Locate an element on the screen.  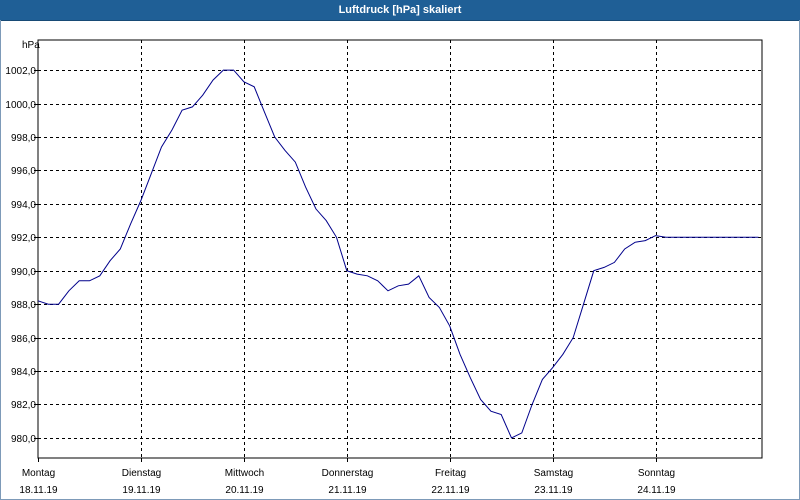
x-tick-label-day: Montag is located at coordinates (38, 473).